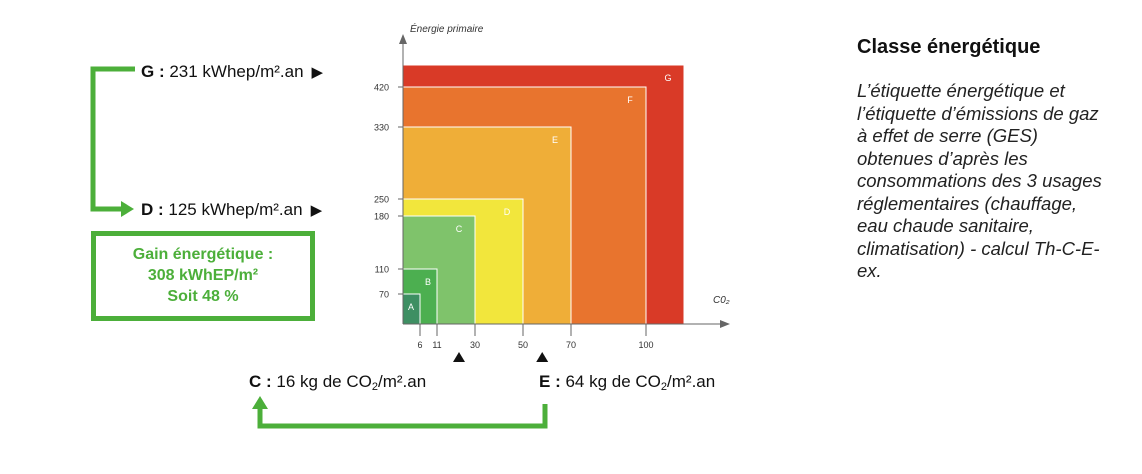 This screenshot has width=1142, height=474. What do you see at coordinates (447, 28) in the screenshot?
I see `y-axis-label: Énergie primaire` at bounding box center [447, 28].